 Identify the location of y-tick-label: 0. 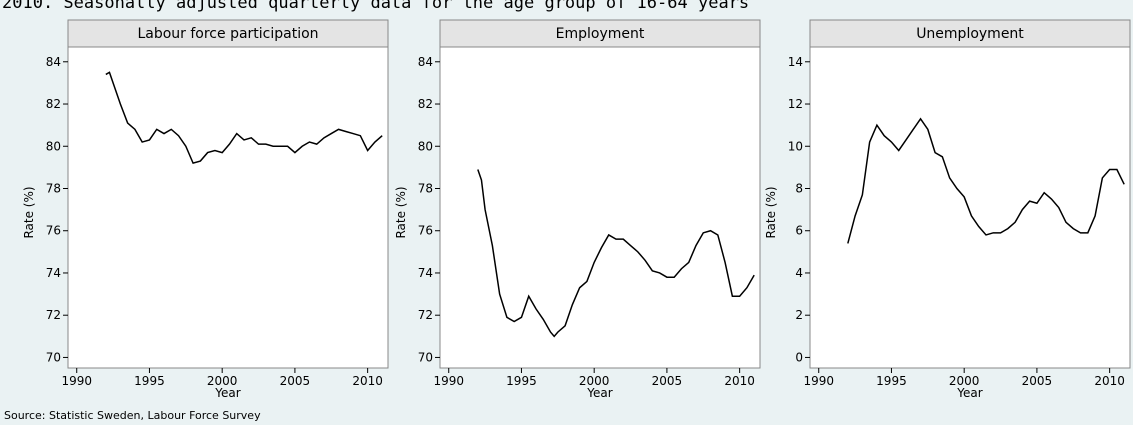
(799, 357).